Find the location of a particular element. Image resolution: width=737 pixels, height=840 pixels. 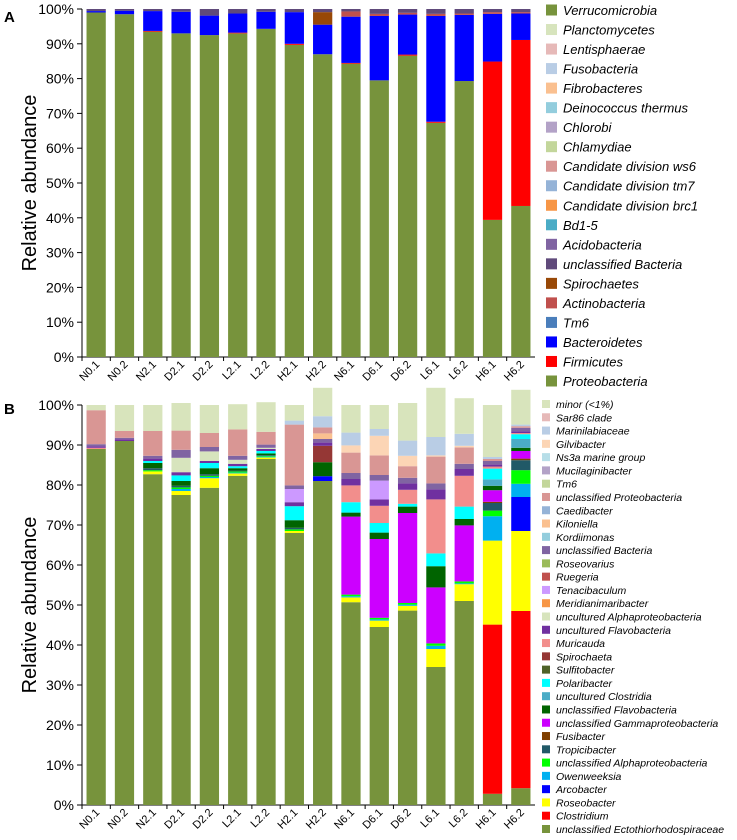

legend-item: uncultured Clostridia is located at coordinates (597, 697).